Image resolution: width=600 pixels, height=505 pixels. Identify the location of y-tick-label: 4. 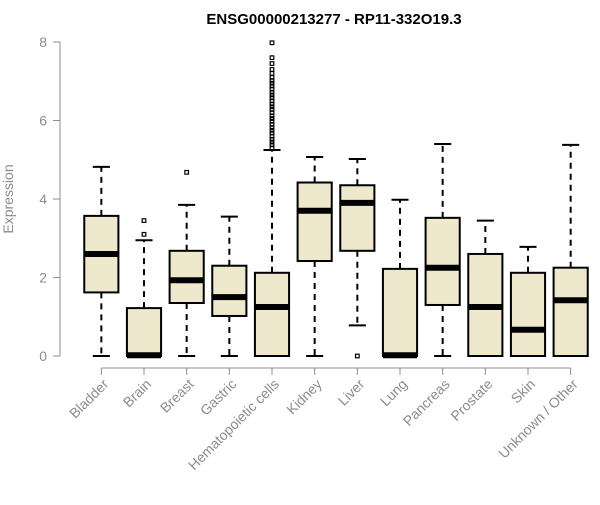
(43, 199).